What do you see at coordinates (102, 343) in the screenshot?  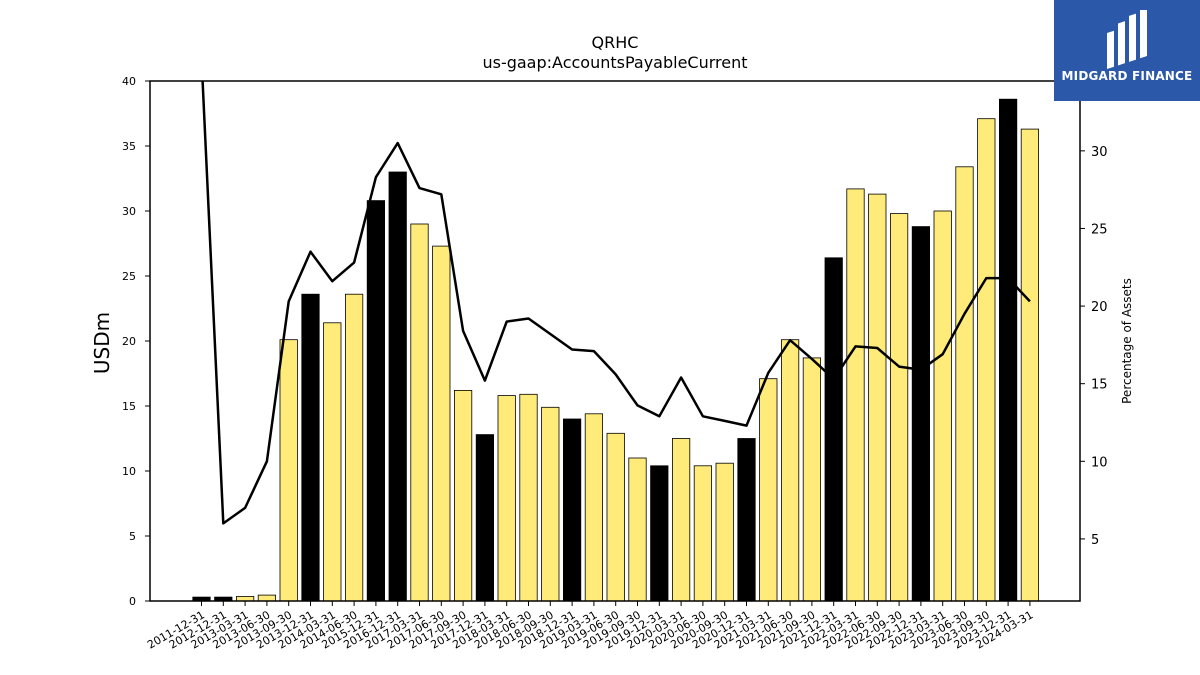 I see `y-axis-label: USDm` at bounding box center [102, 343].